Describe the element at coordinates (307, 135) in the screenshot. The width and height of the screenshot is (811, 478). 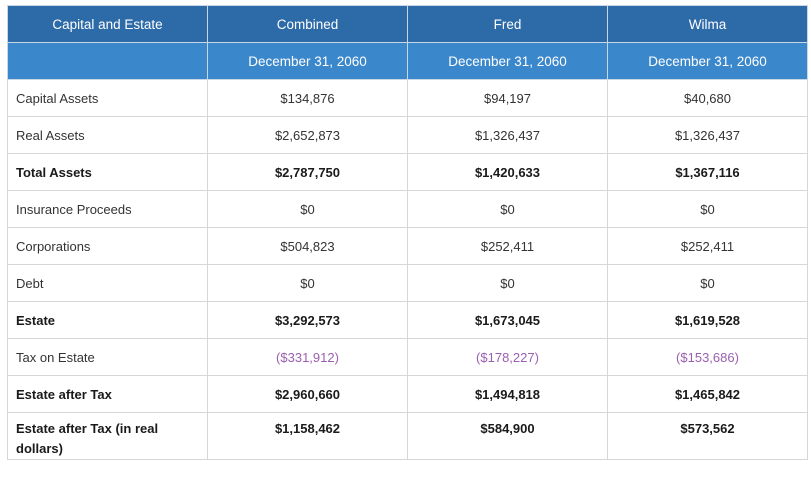
I see `combined-value: $2,652,873` at that location.